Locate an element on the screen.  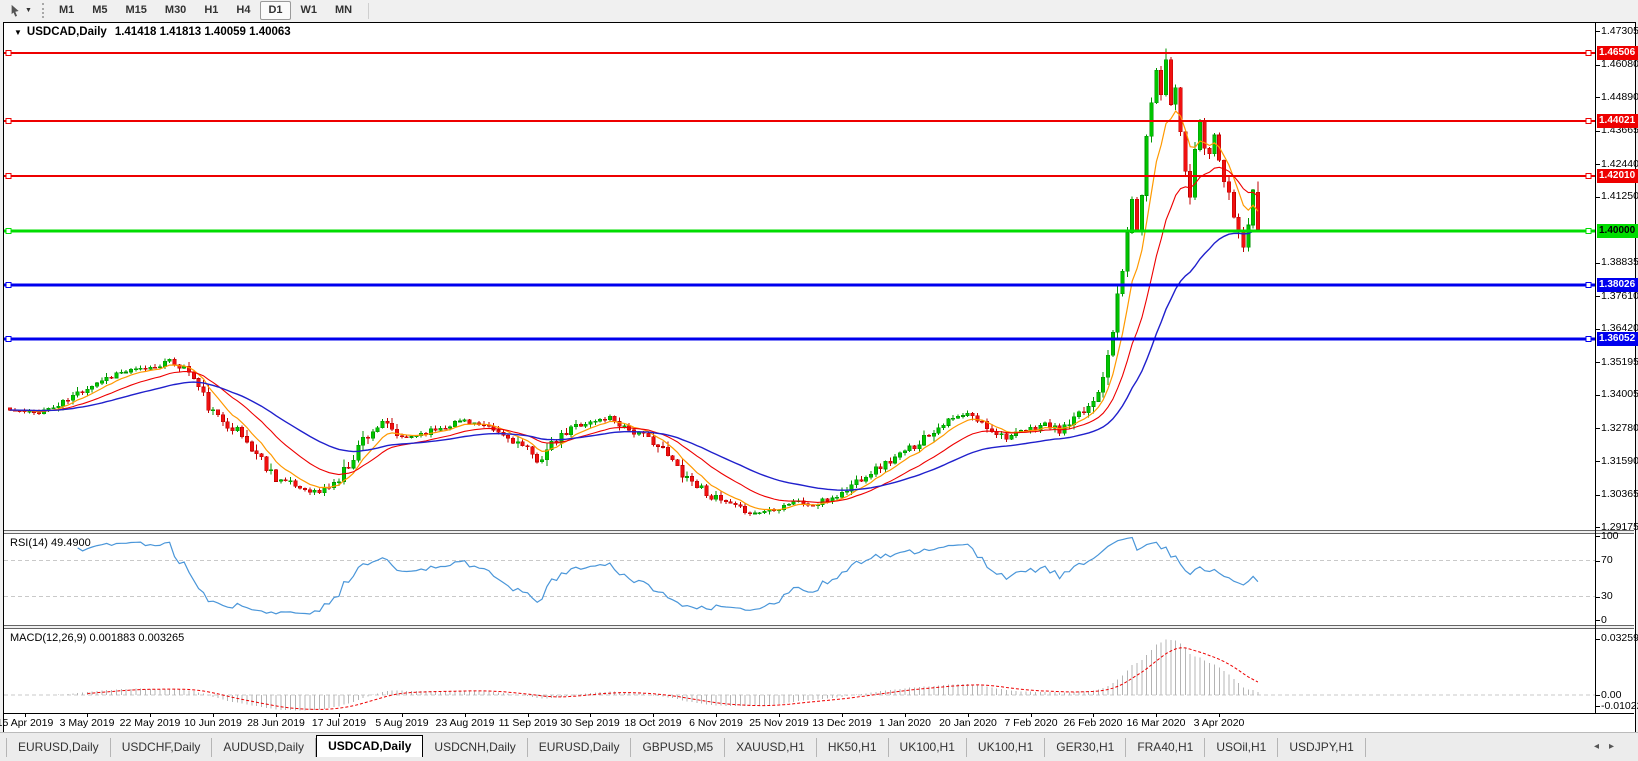
price-tick-label: 1.47305 is located at coordinates (1619, 31).